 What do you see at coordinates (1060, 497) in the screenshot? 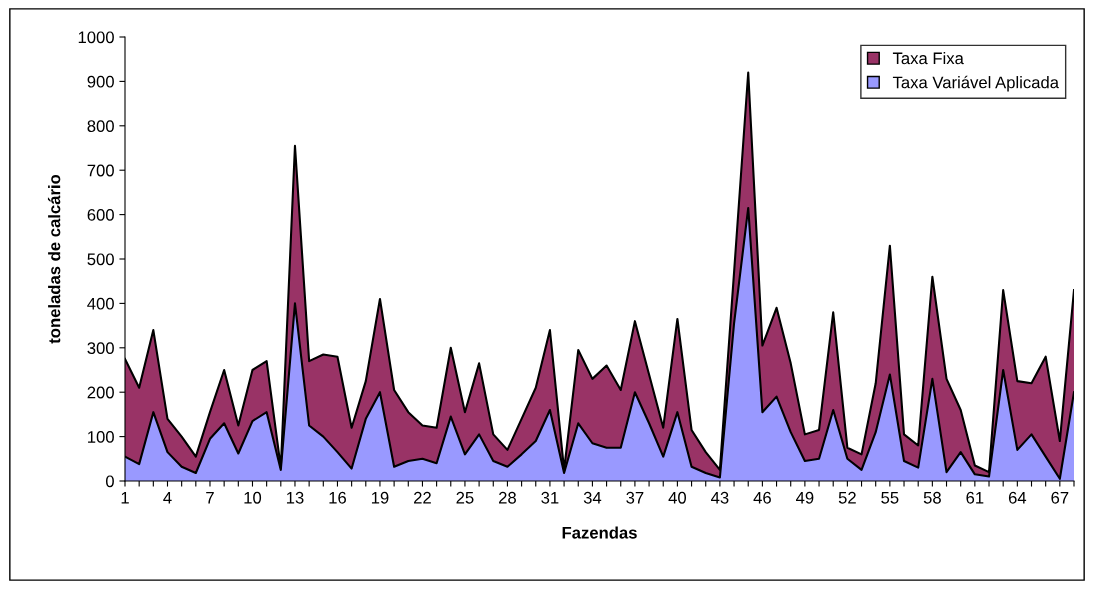
I see `x-tick-label: 67` at bounding box center [1060, 497].